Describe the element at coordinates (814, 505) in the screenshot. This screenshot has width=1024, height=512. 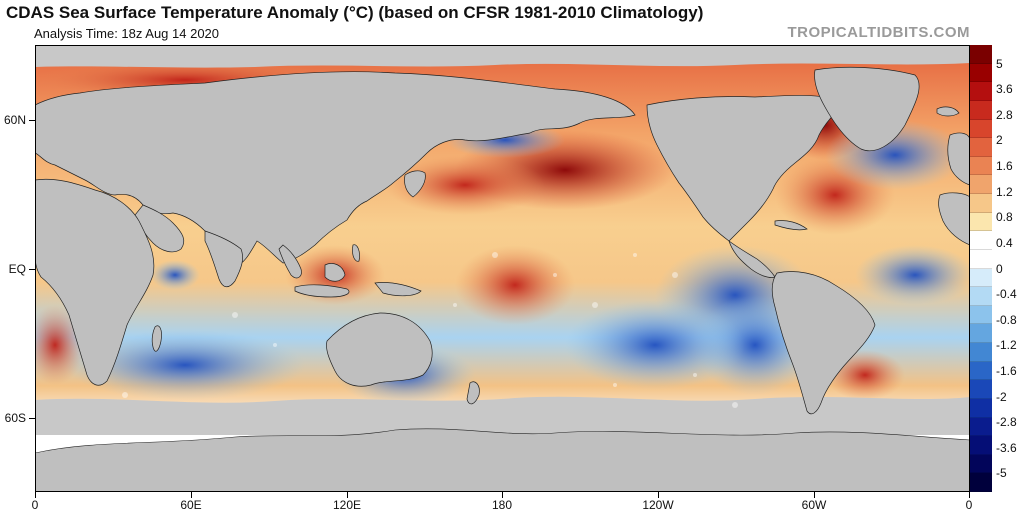
I see `lon-label-60w: 60W` at that location.